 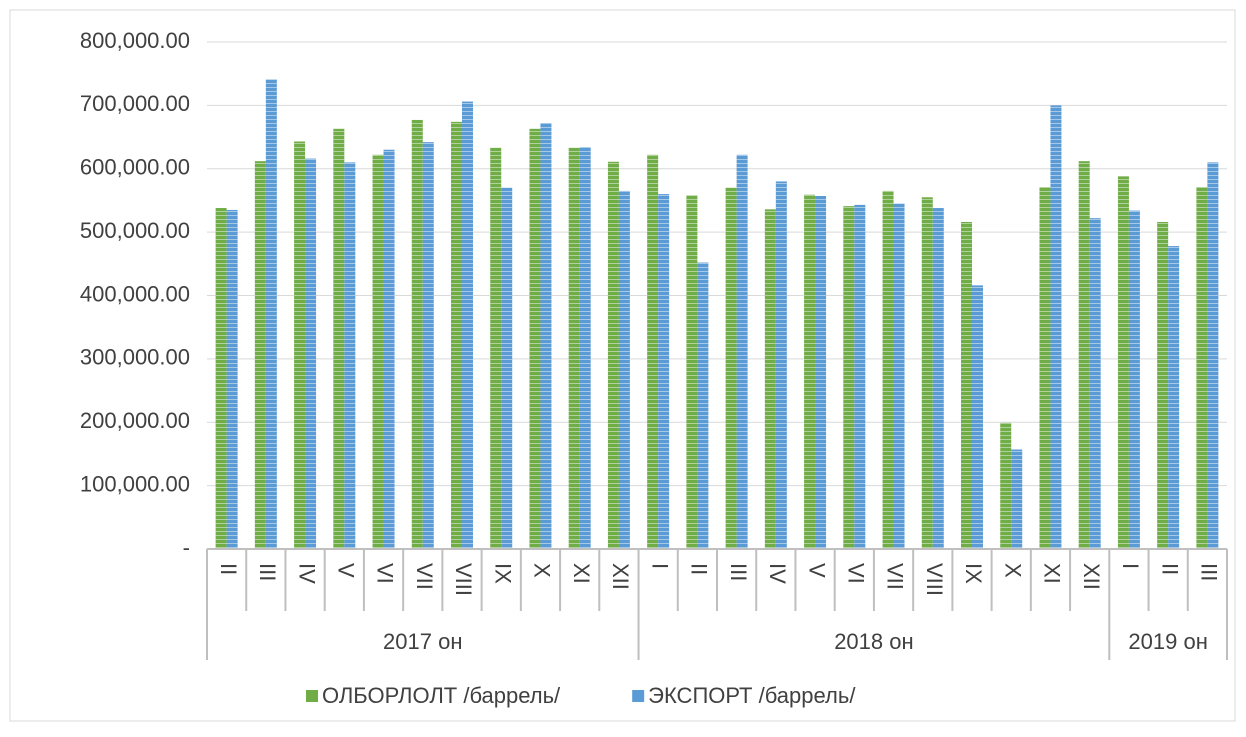 What do you see at coordinates (135, 167) in the screenshot?
I see `y-tick-label: 600,000.00` at bounding box center [135, 167].